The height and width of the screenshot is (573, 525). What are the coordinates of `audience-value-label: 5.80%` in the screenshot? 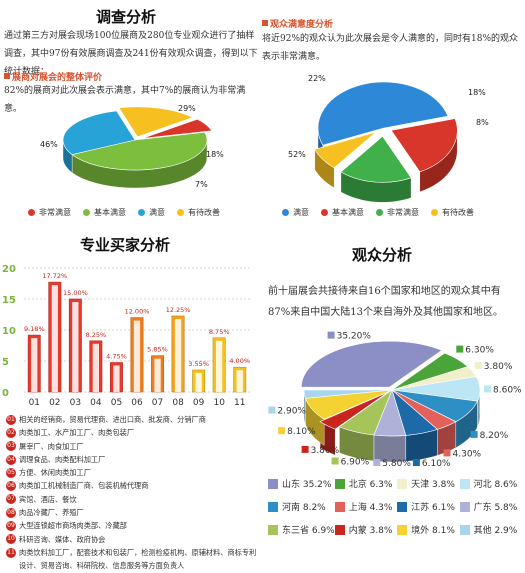 It's located at (396, 464).